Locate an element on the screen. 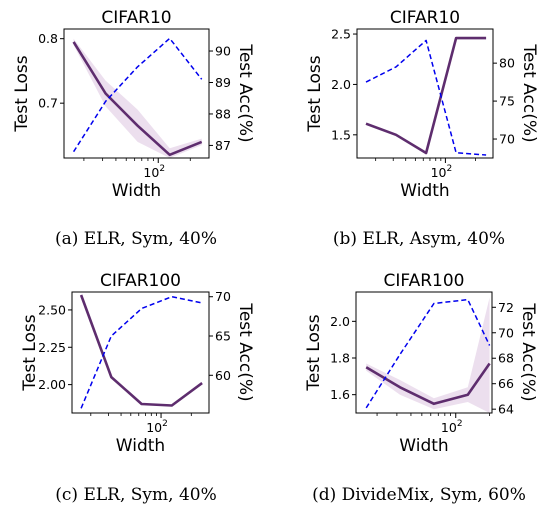 This screenshot has height=508, width=549. y-right-tick-label: 65 is located at coordinates (223, 336).